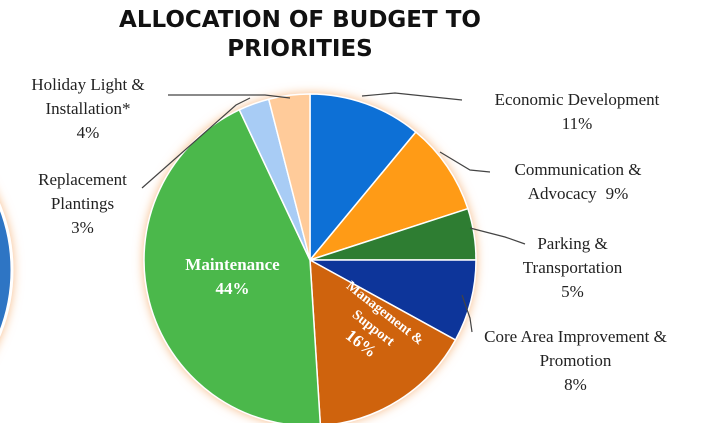 This screenshot has width=703, height=423. I want to click on value-label: 44%, so click(232, 288).